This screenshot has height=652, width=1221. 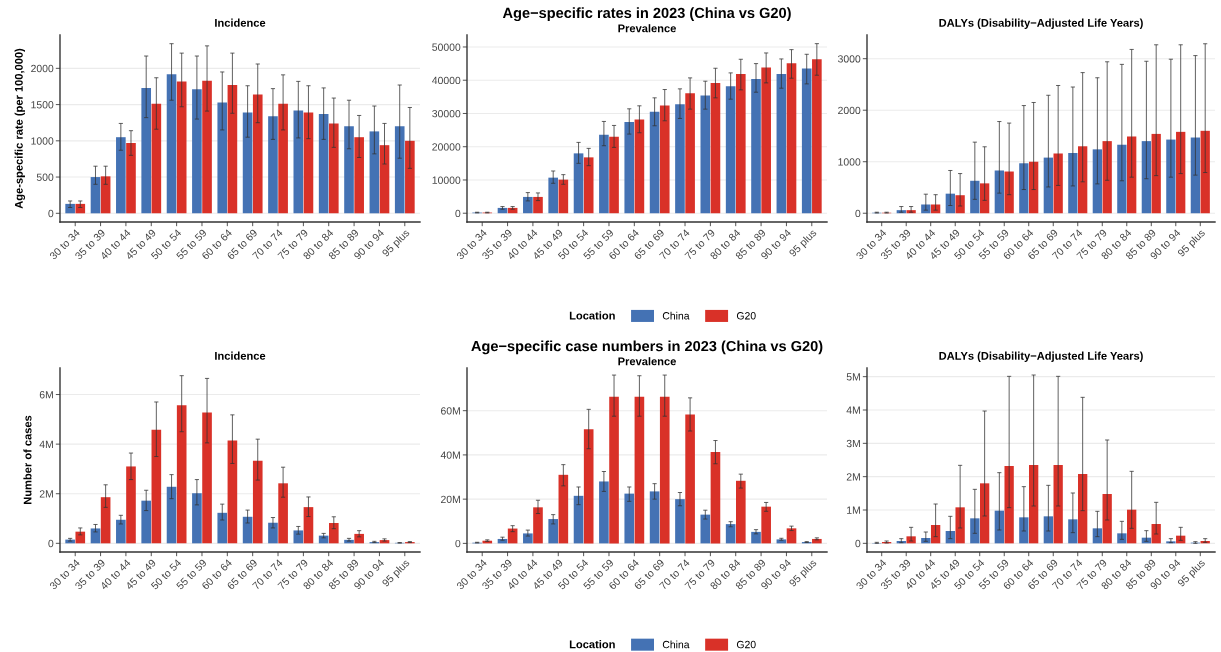 What do you see at coordinates (849, 59) in the screenshot?
I see `y-tick-label: 3000` at bounding box center [849, 59].